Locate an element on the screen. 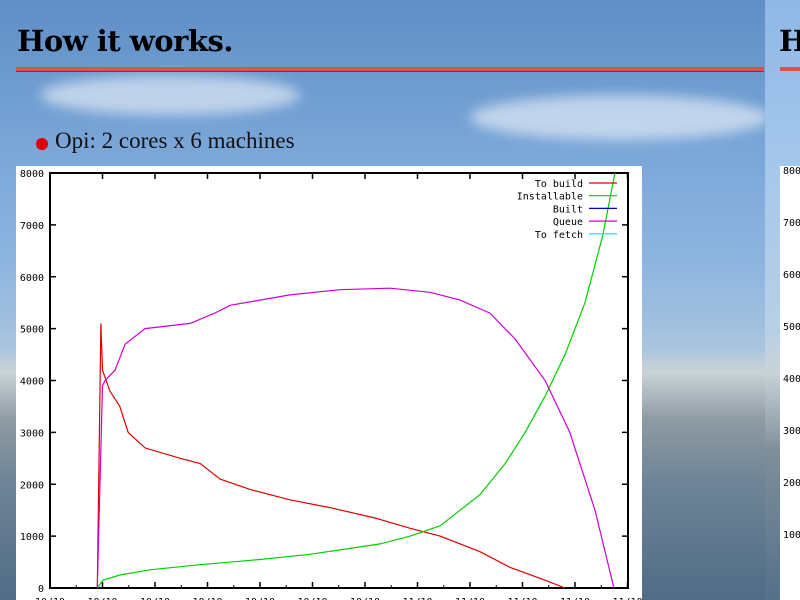 This screenshot has width=800, height=600. legend-label: To build is located at coordinates (559, 184).